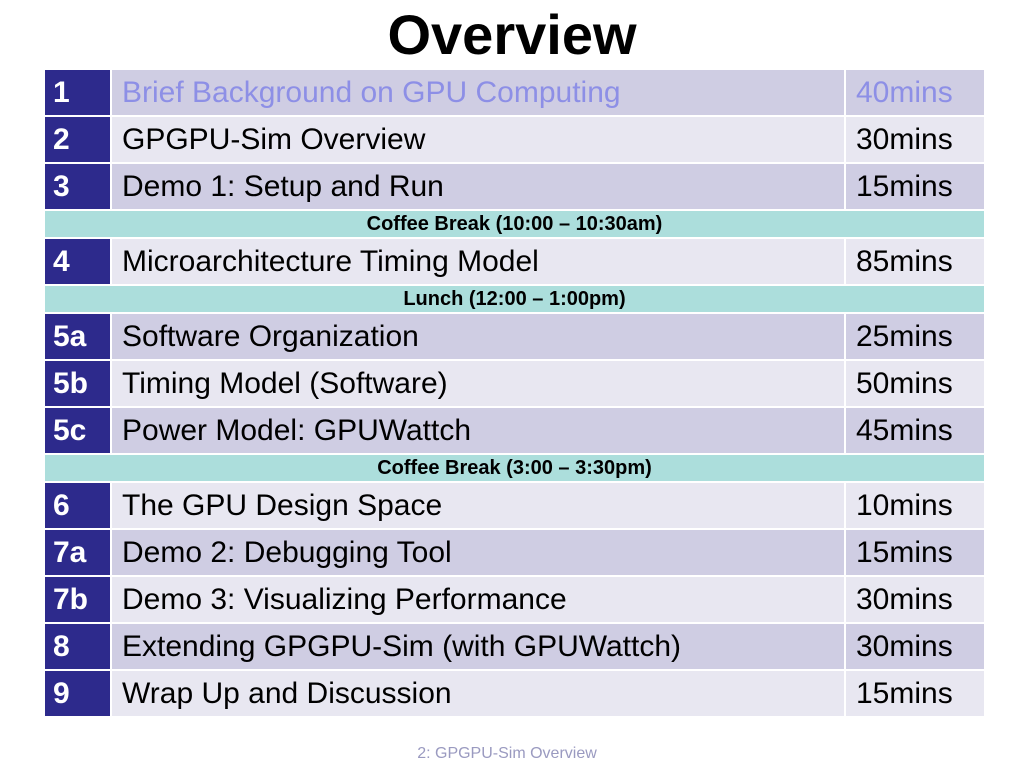 Image resolution: width=1024 pixels, height=768 pixels. Describe the element at coordinates (915, 92) in the screenshot. I see `session-duration: 40mins` at that location.